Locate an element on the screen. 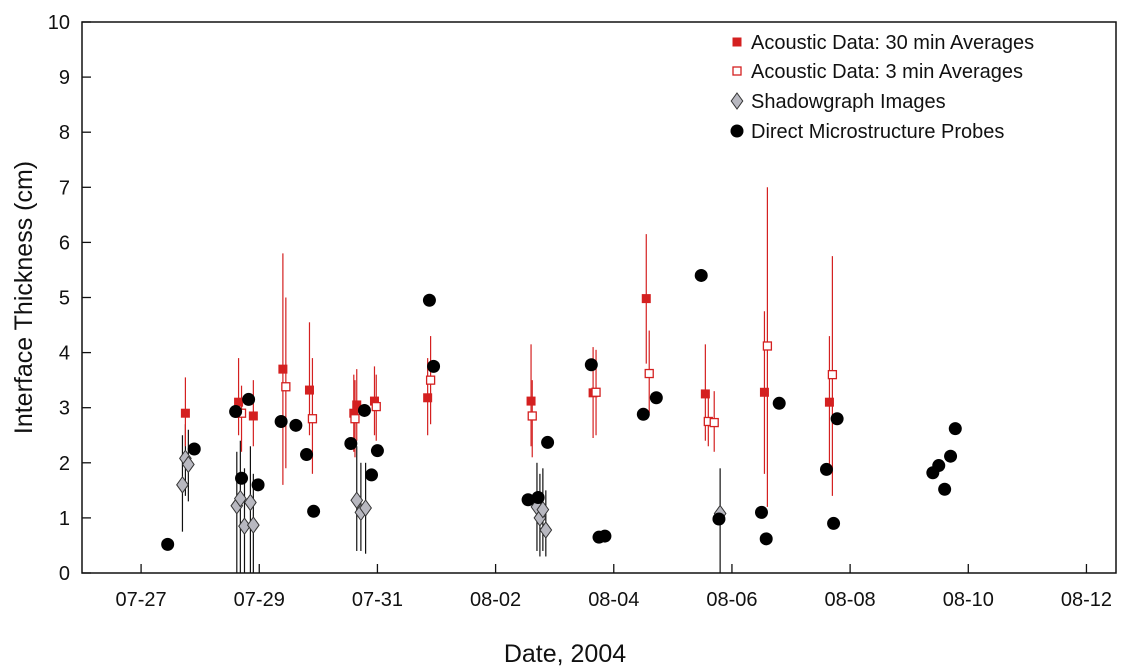  point-s3-p8 is located at coordinates (307, 455).